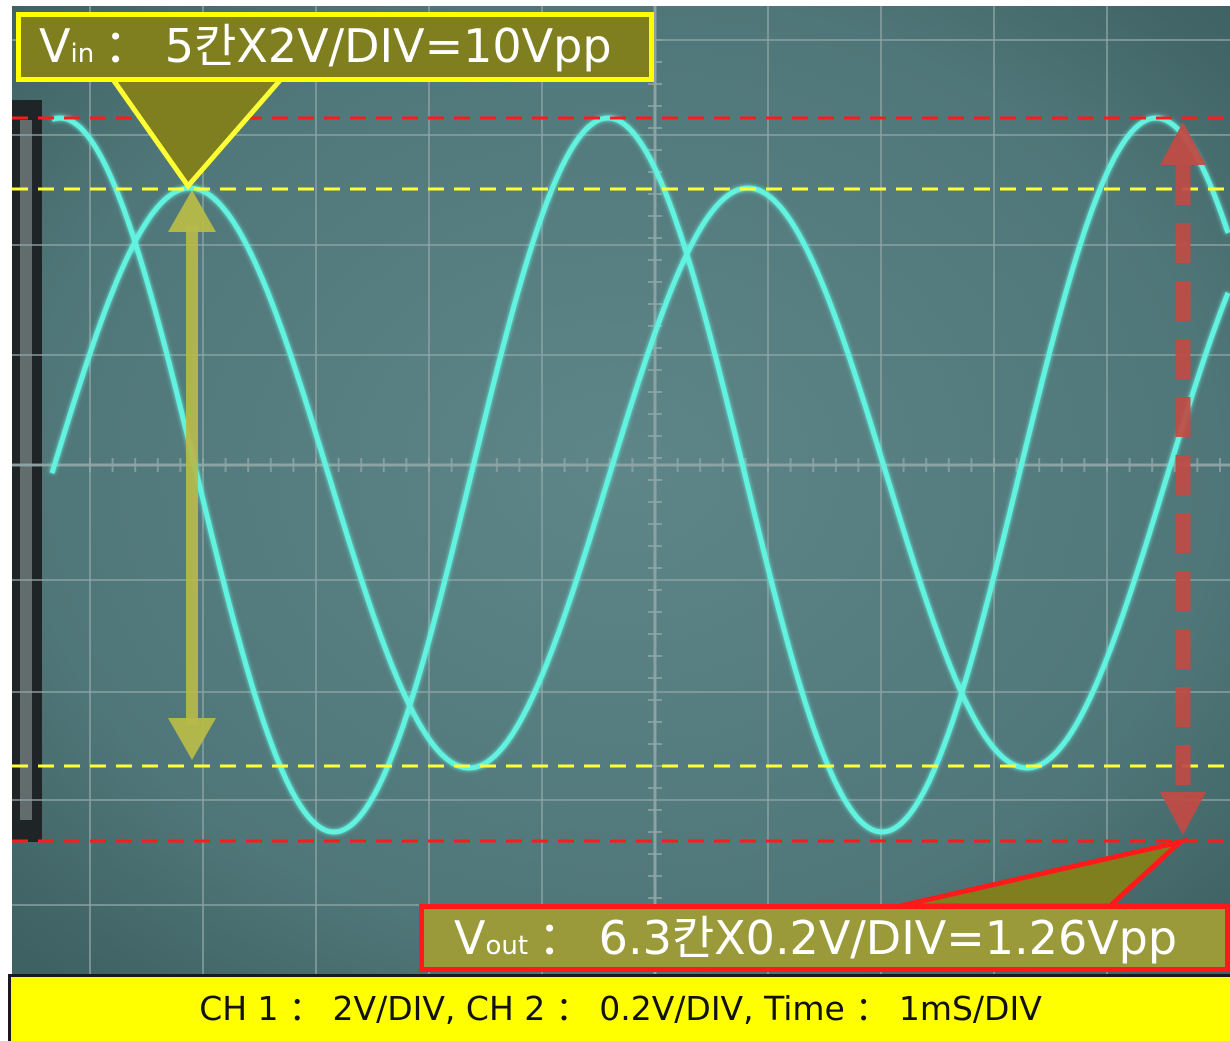 The height and width of the screenshot is (1041, 1230). What do you see at coordinates (358, 46) in the screenshot?
I see `vin-measurement: ： 5칸X2V/DIV=10Vpp` at bounding box center [358, 46].